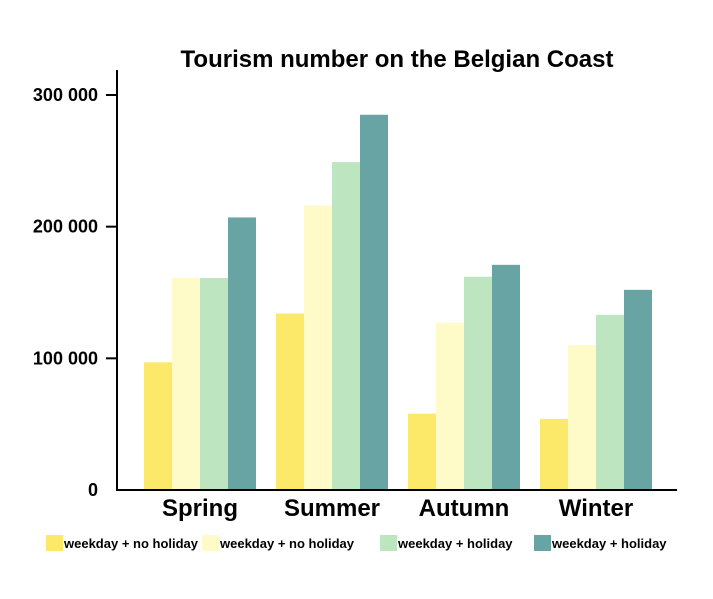  What do you see at coordinates (332, 508) in the screenshot?
I see `x-category-label: Summer` at bounding box center [332, 508].